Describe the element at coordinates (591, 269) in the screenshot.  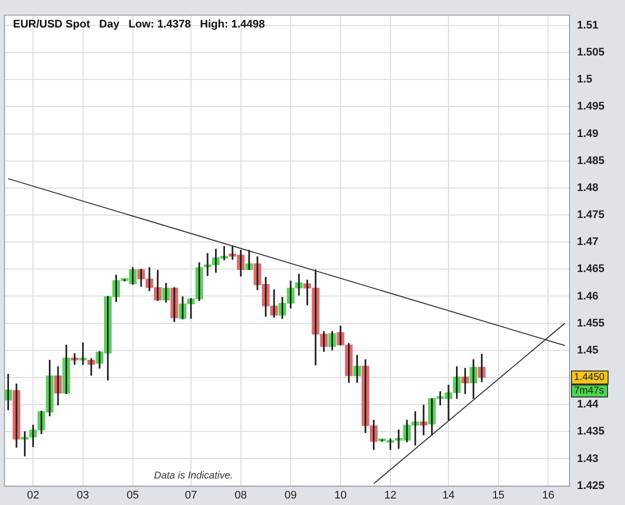
I see `y-tick-label: 1.465` at that location.